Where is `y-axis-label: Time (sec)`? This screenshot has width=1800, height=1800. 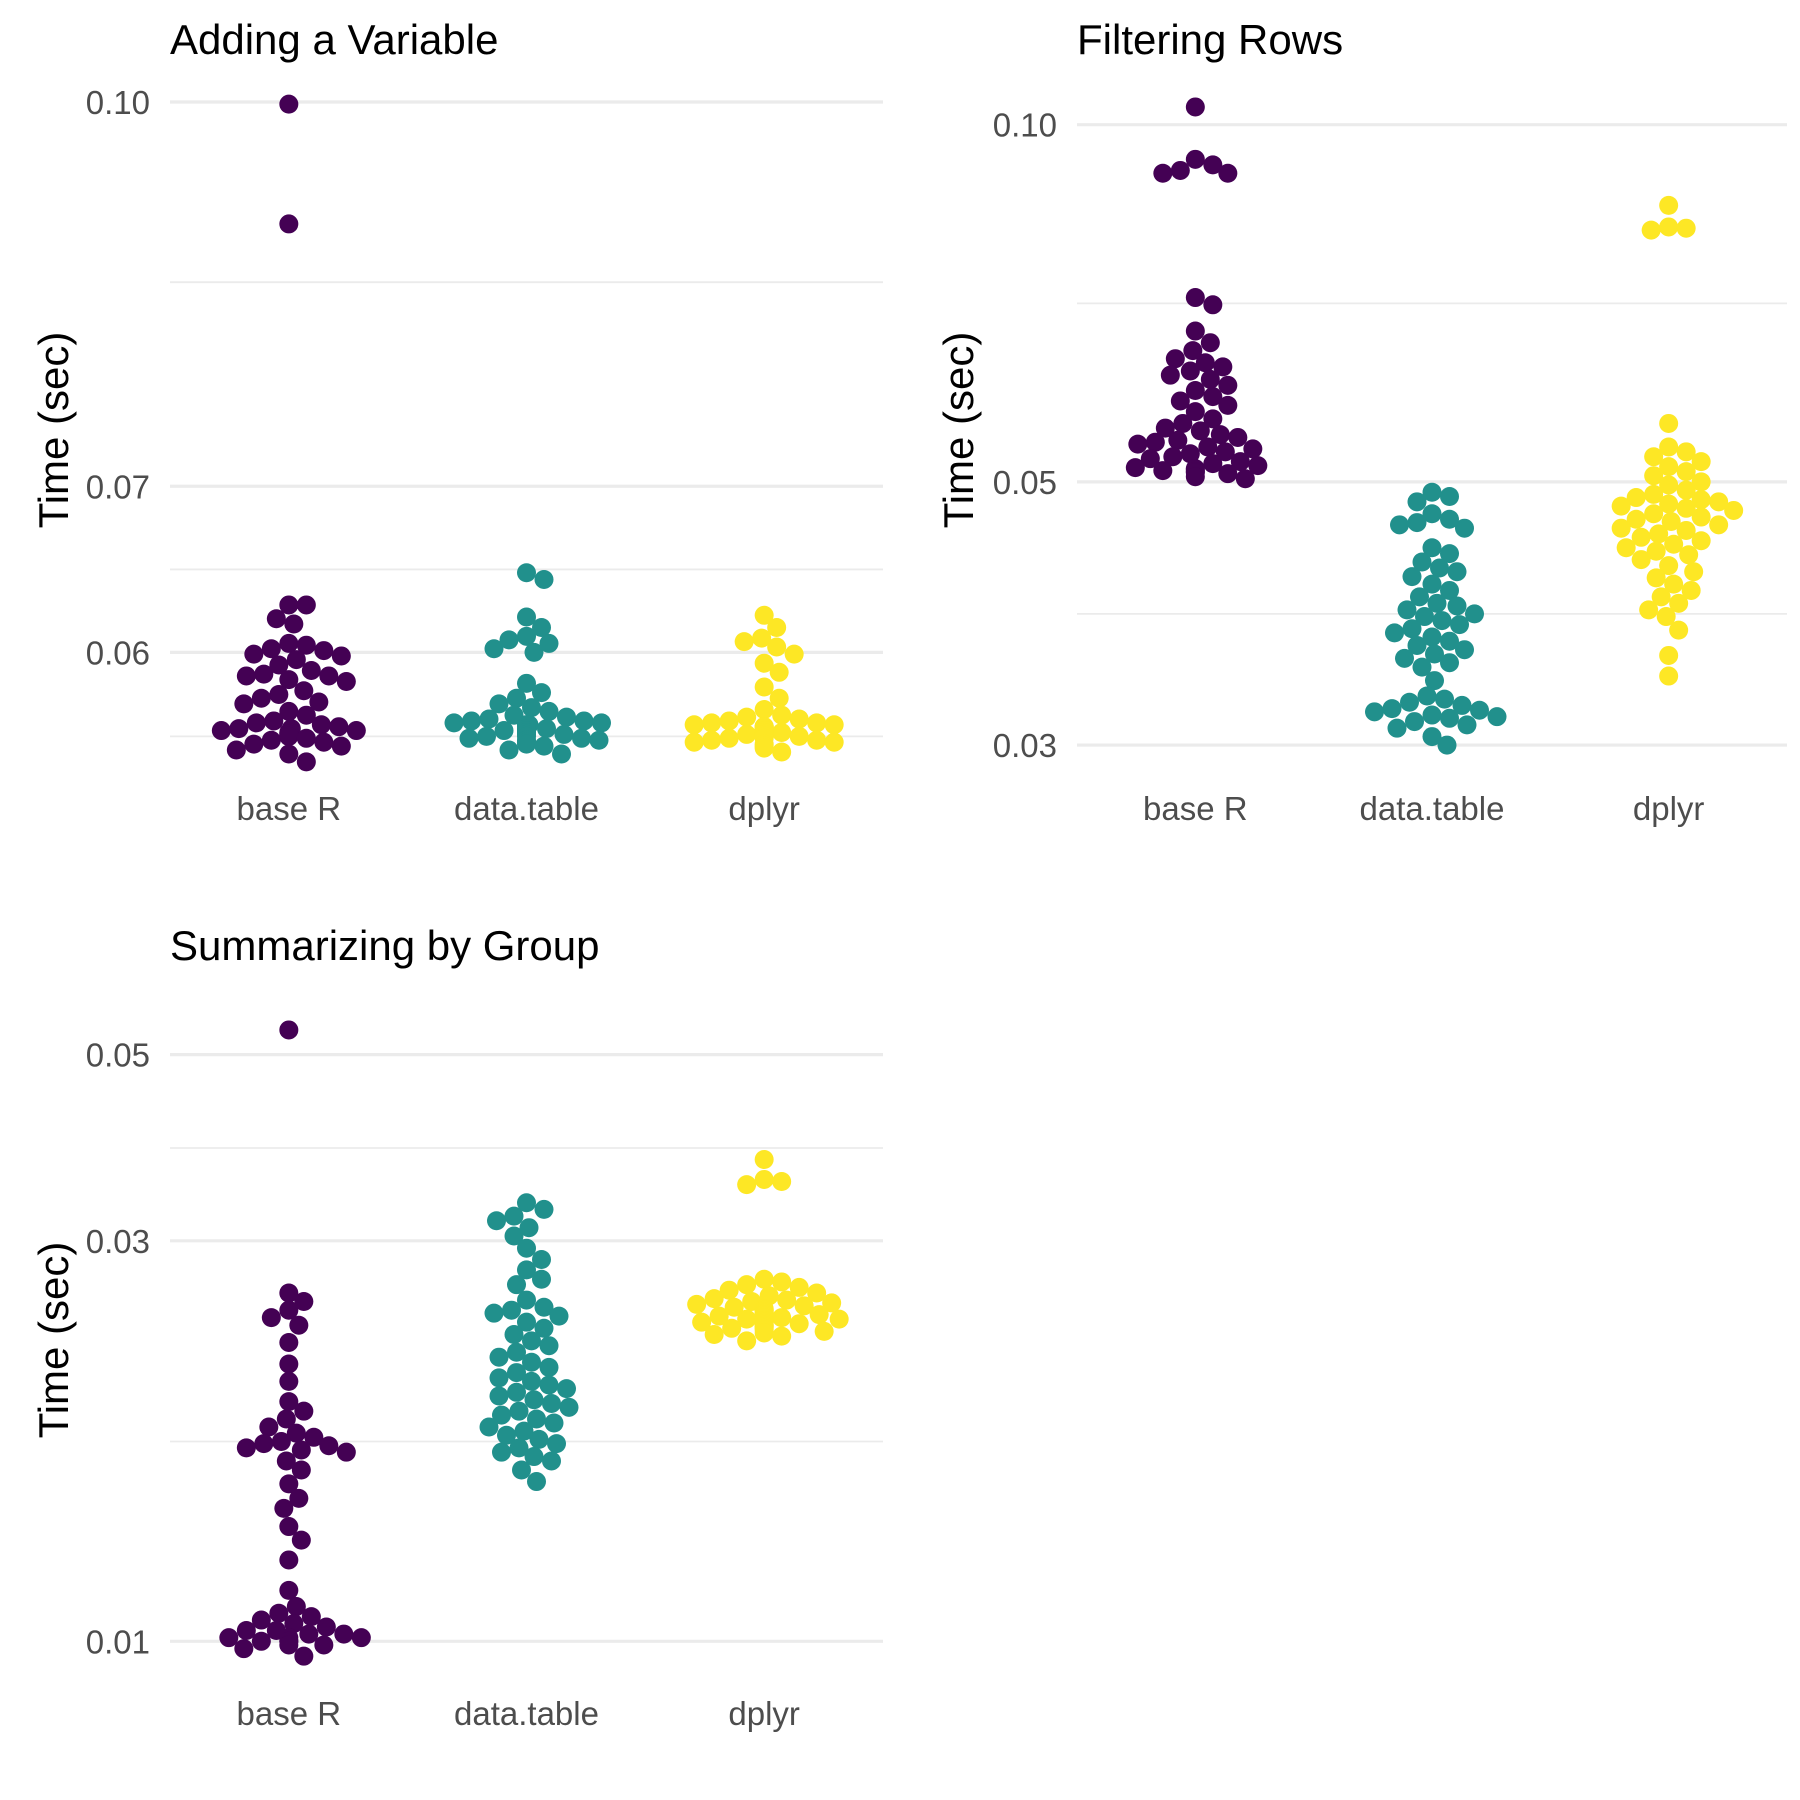
y-axis-label: Time (sec) is located at coordinates (958, 430).